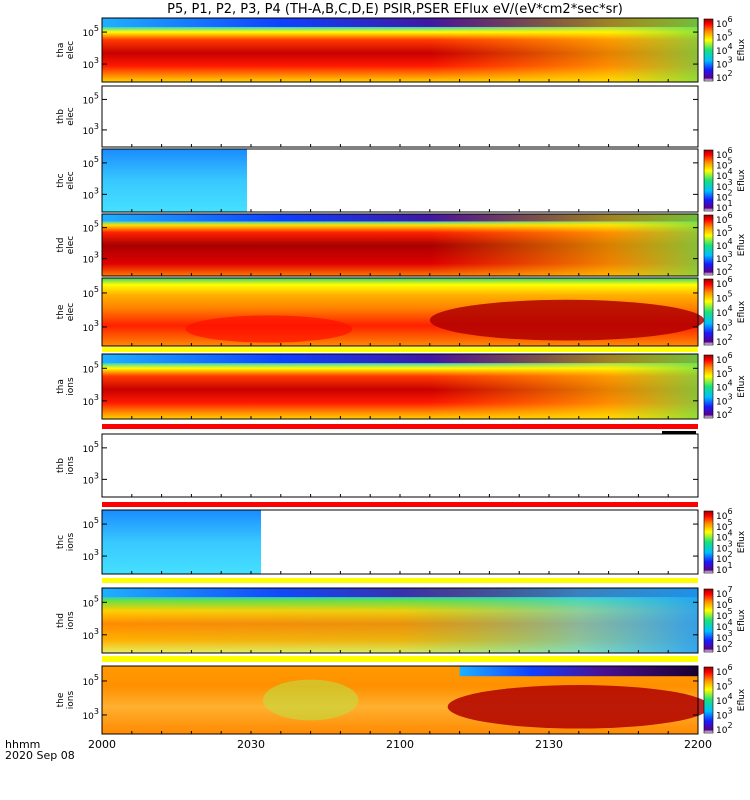 Image resolution: width=750 pixels, height=800 pixels. I want to click on panel-thb-ions: 10⁵ 10³ thbions, so click(377, 465).